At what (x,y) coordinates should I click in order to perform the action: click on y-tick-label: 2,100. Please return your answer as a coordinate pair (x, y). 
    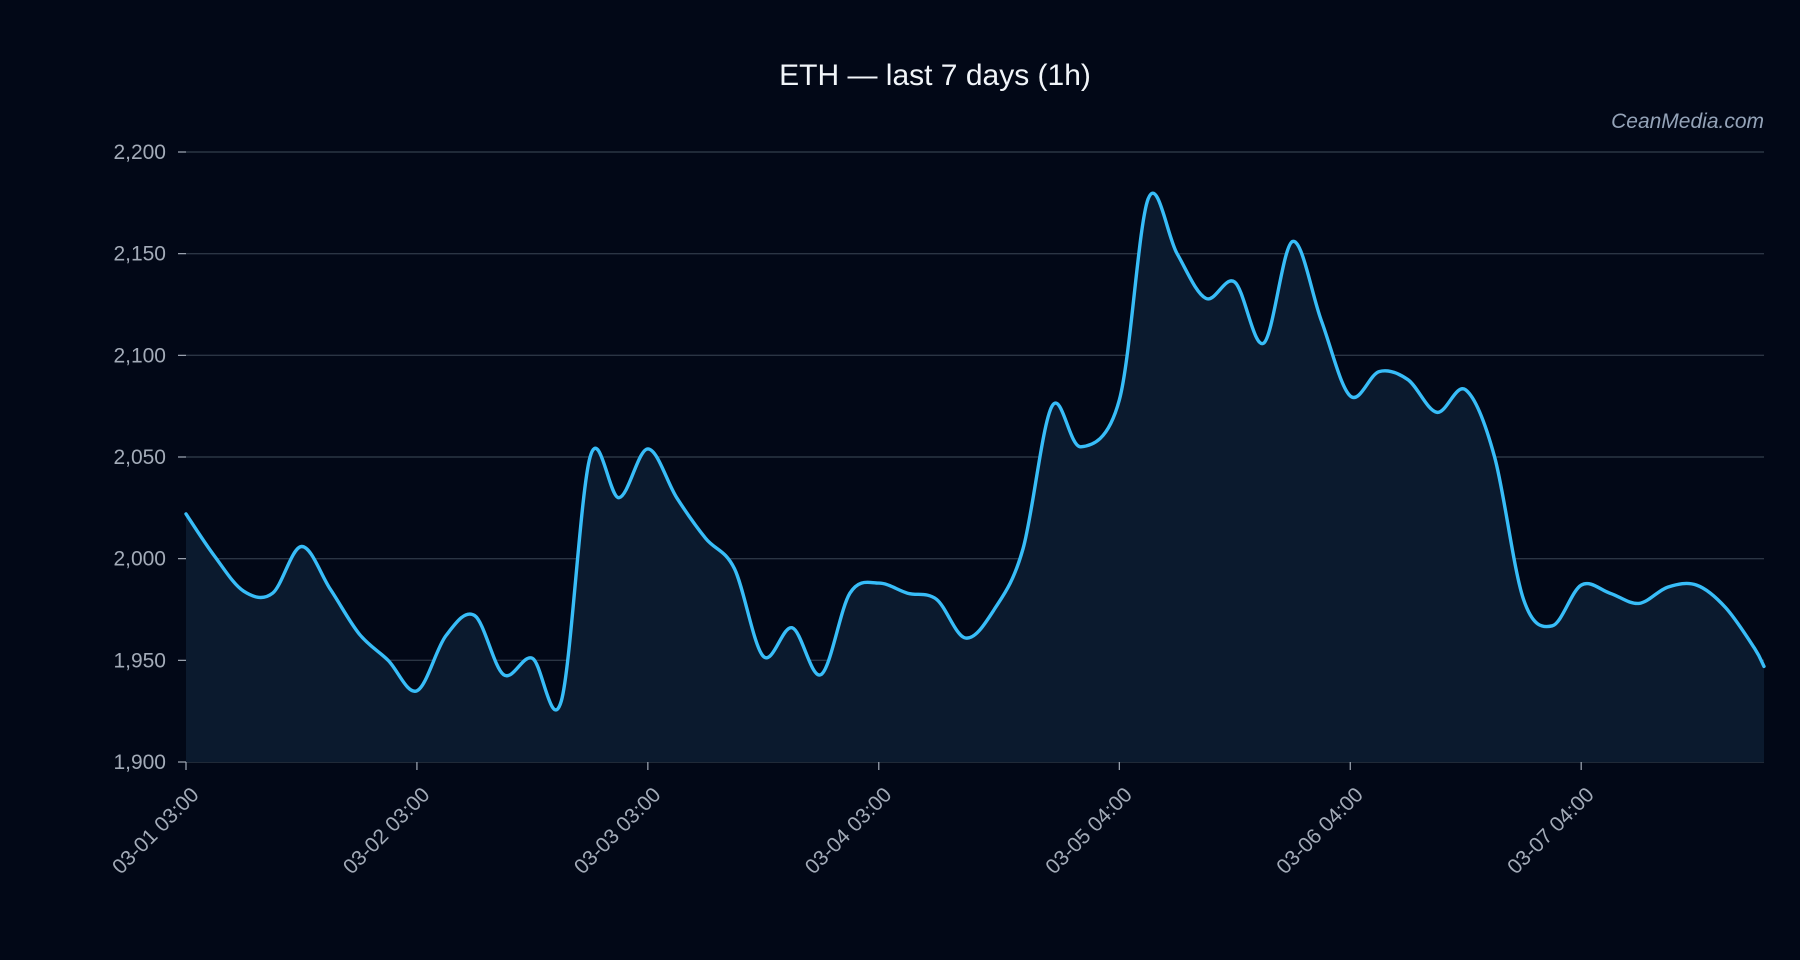
    Looking at the image, I should click on (139, 355).